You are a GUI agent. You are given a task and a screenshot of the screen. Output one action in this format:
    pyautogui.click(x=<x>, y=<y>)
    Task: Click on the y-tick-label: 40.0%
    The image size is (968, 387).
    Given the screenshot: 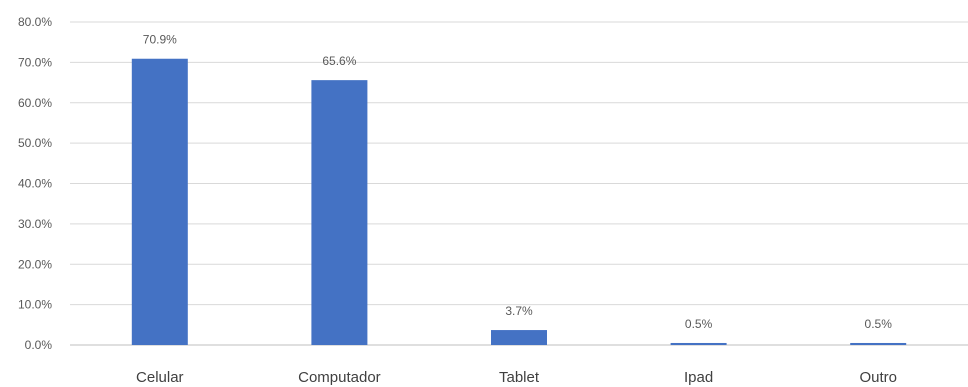 What is the action you would take?
    pyautogui.click(x=35, y=184)
    